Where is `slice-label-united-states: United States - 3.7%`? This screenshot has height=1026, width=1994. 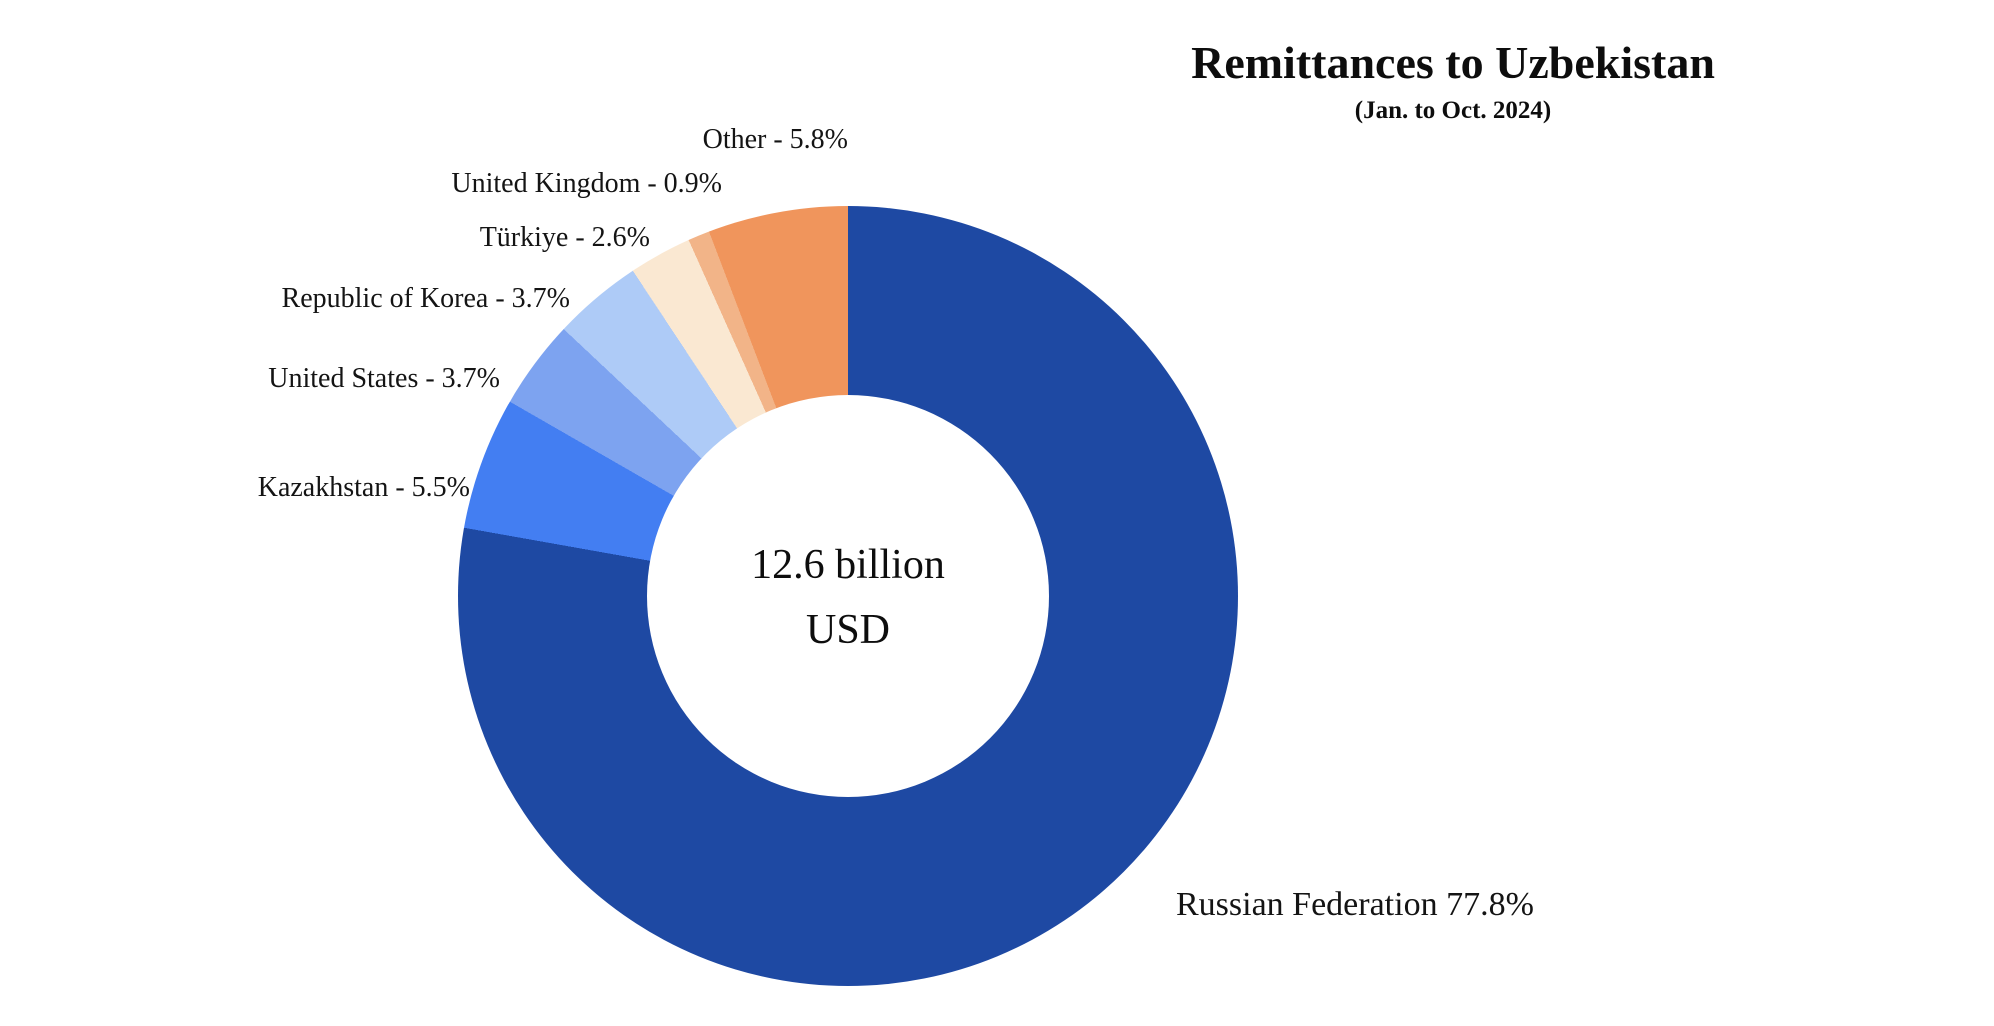 slice-label-united-states: United States - 3.7% is located at coordinates (384, 378).